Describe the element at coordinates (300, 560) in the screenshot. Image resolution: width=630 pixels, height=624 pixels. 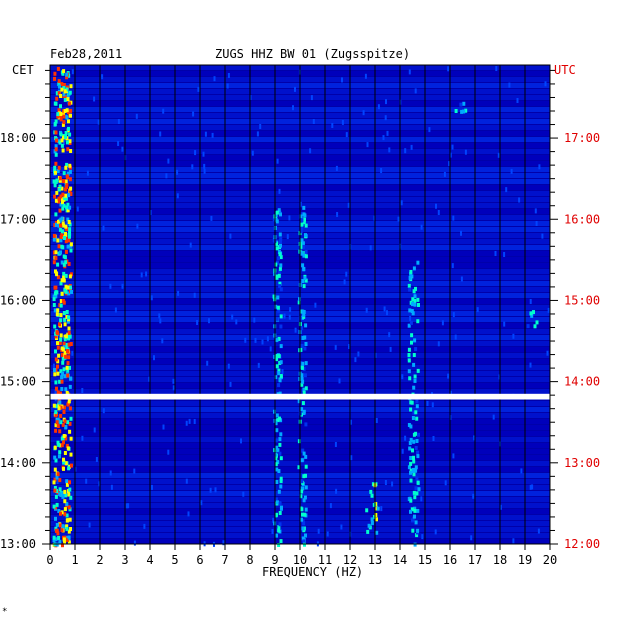
I see `x-tick-label: 10` at that location.